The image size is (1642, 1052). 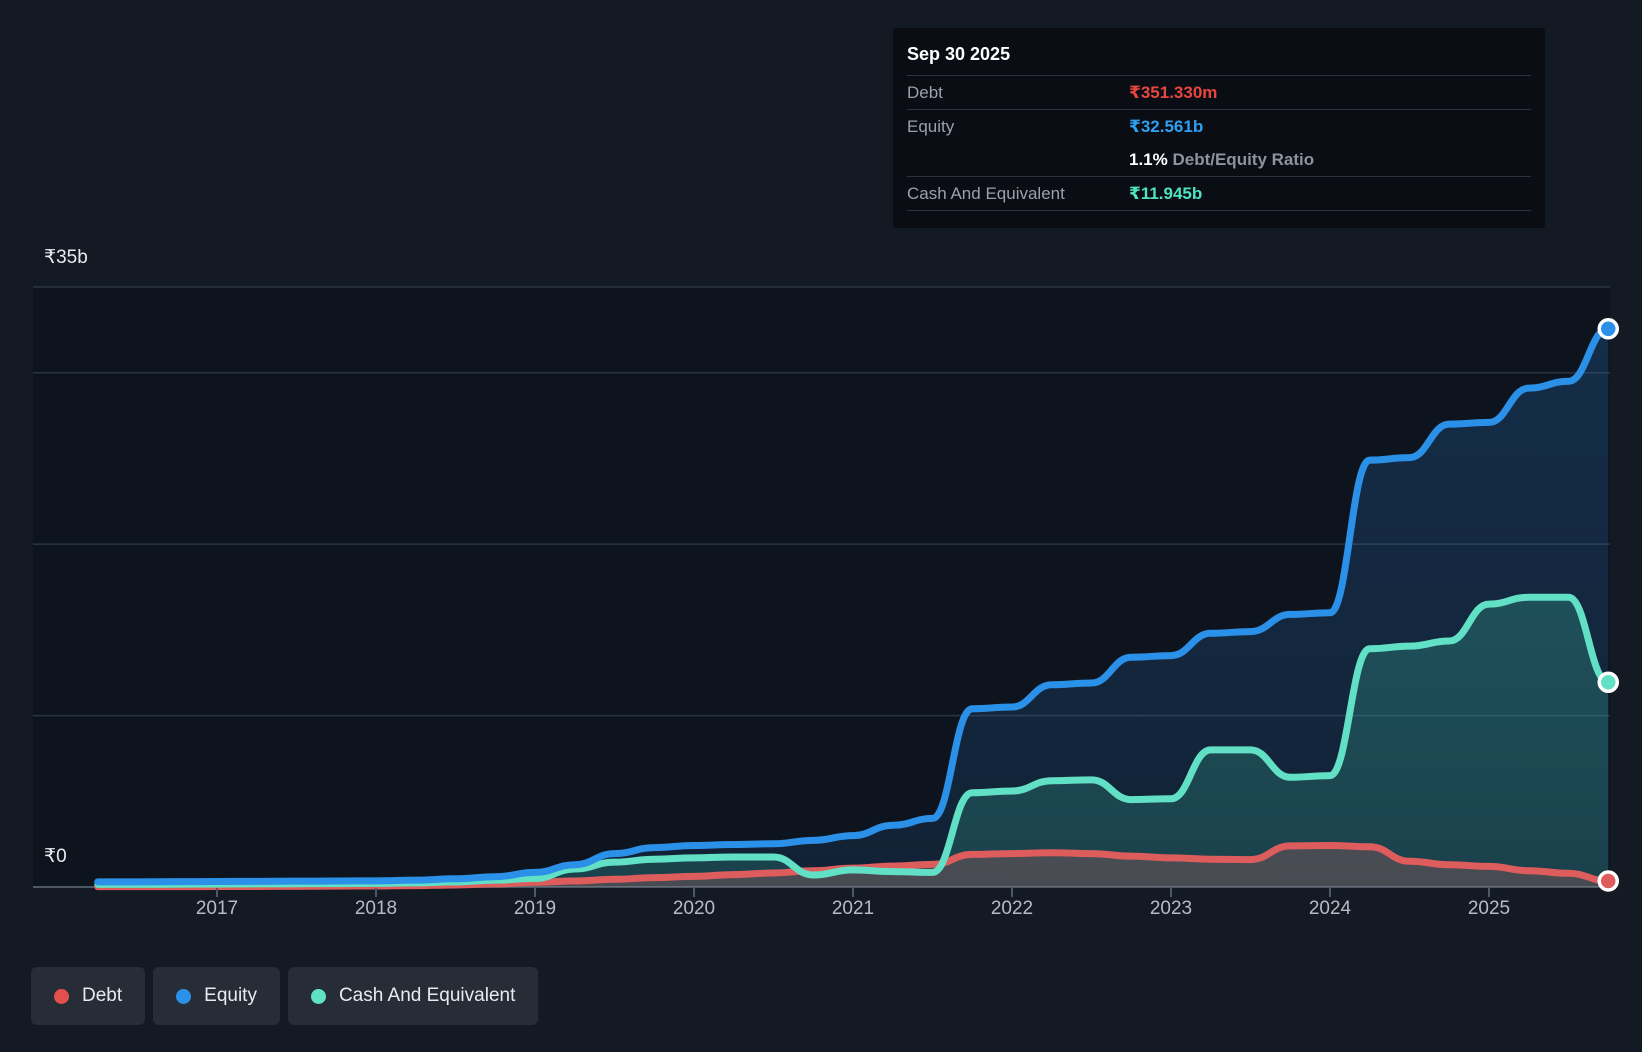 I want to click on tooltip-row-equity: Equity ₹32.561b, so click(x=1219, y=126).